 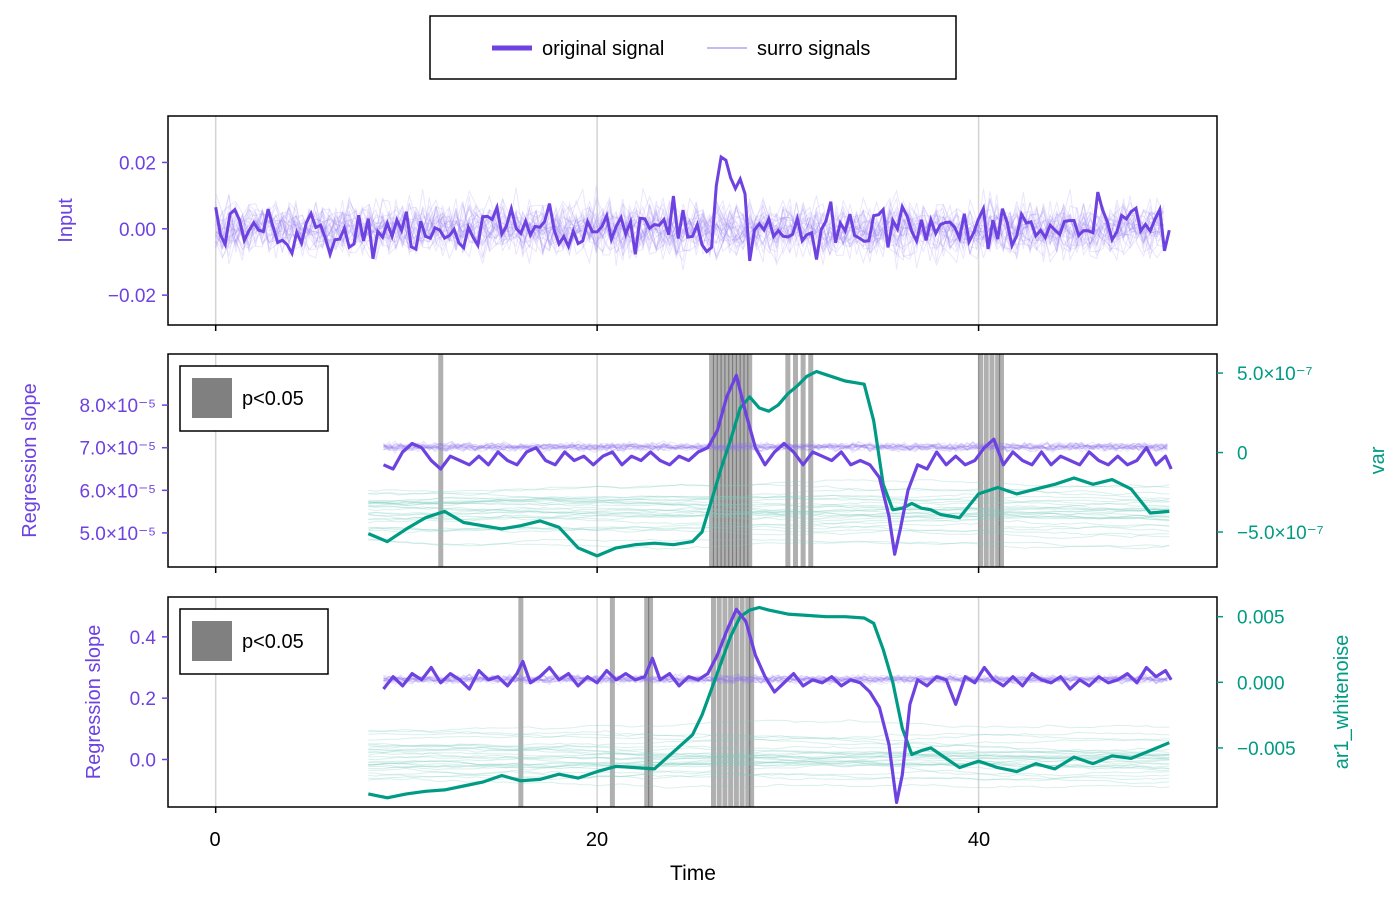 I want to click on y-tick-label: 8.0×10⁻⁵, so click(x=117, y=406).